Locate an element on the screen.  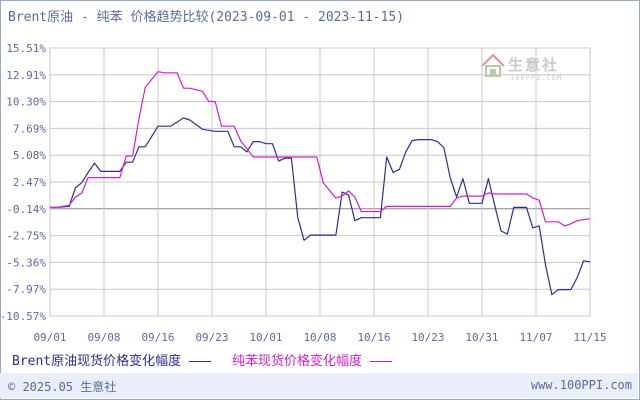
x-tick-label: 10/08 is located at coordinates (319, 337).